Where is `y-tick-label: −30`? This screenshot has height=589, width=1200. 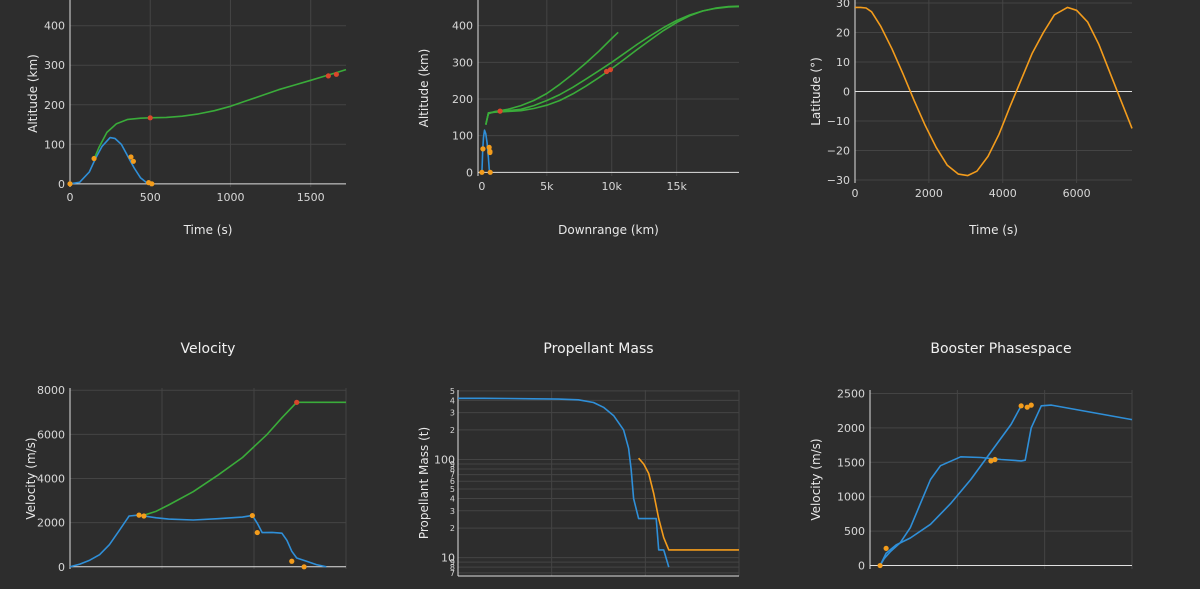
y-tick-label: −30 is located at coordinates (838, 180).